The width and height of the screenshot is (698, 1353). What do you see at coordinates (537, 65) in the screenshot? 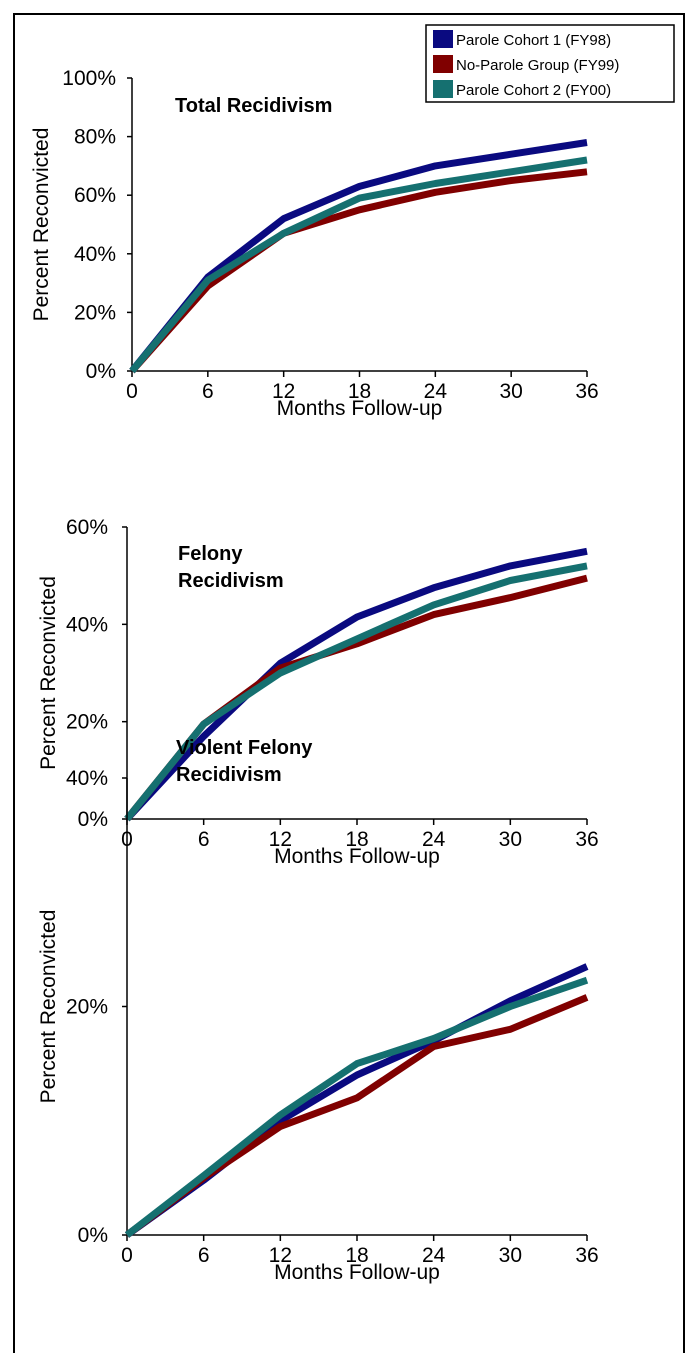
I see `legend-label-fy99: No-Parole Group (FY99)` at bounding box center [537, 65].